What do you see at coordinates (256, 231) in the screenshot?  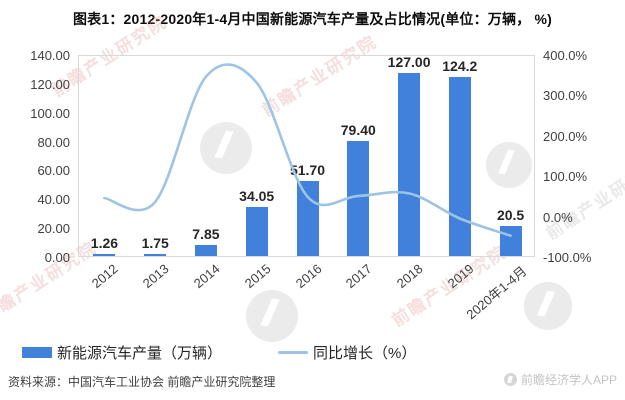 I see `bar-2015` at bounding box center [256, 231].